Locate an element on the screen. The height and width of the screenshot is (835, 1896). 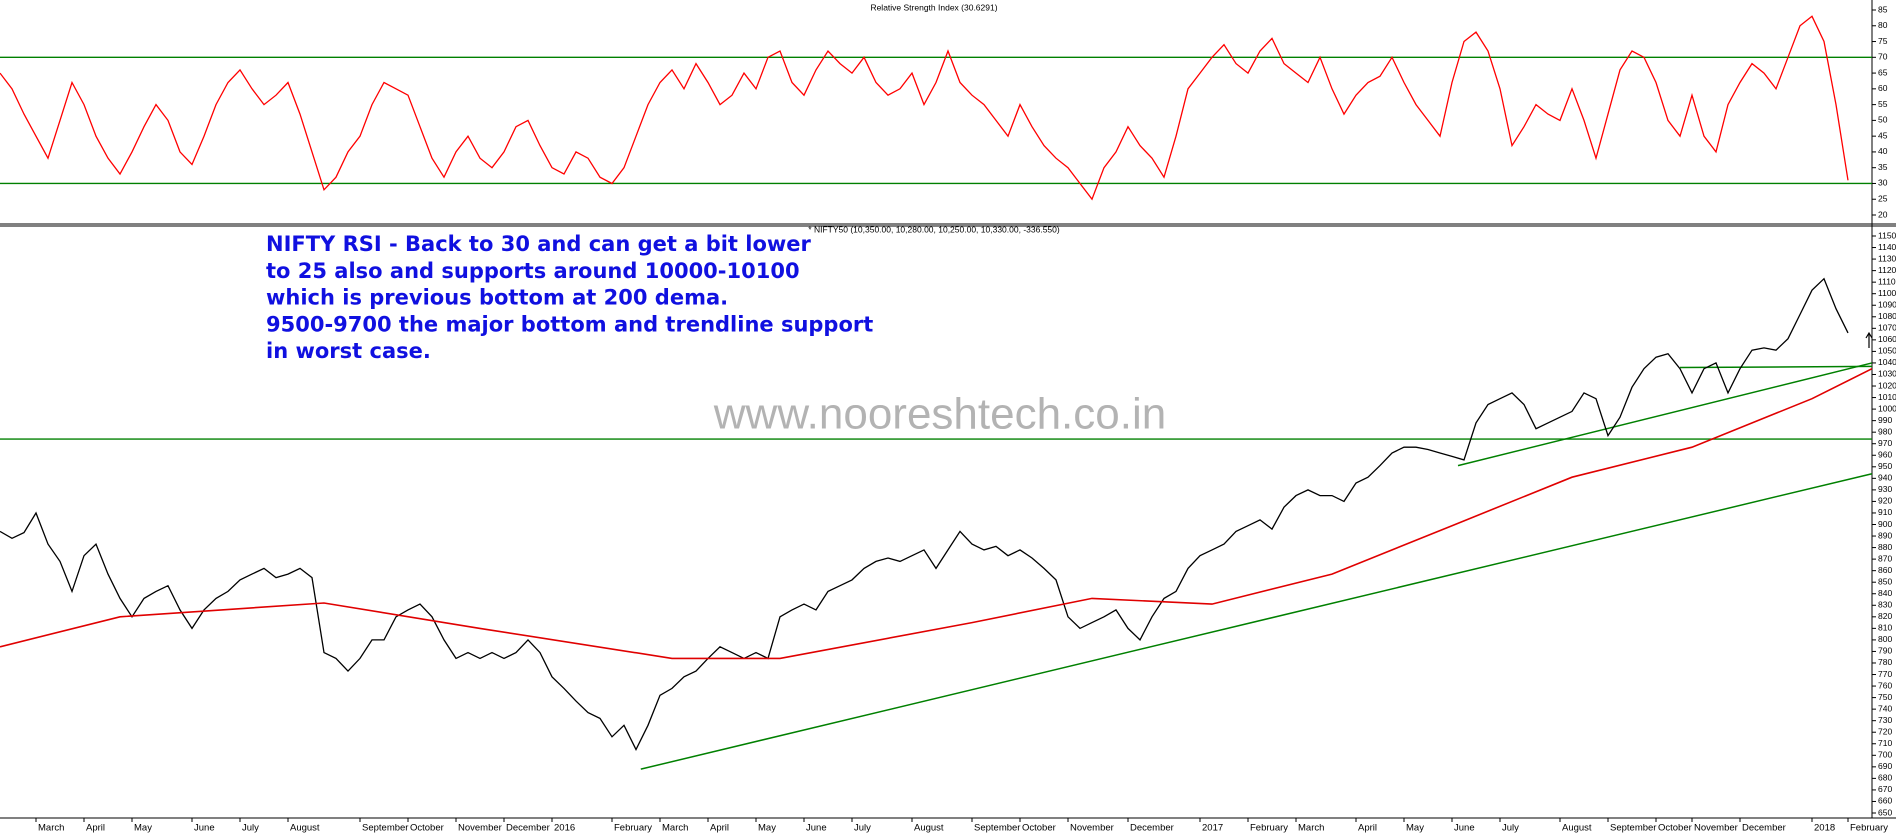
y-tick-label: 990 is located at coordinates (1885, 420).